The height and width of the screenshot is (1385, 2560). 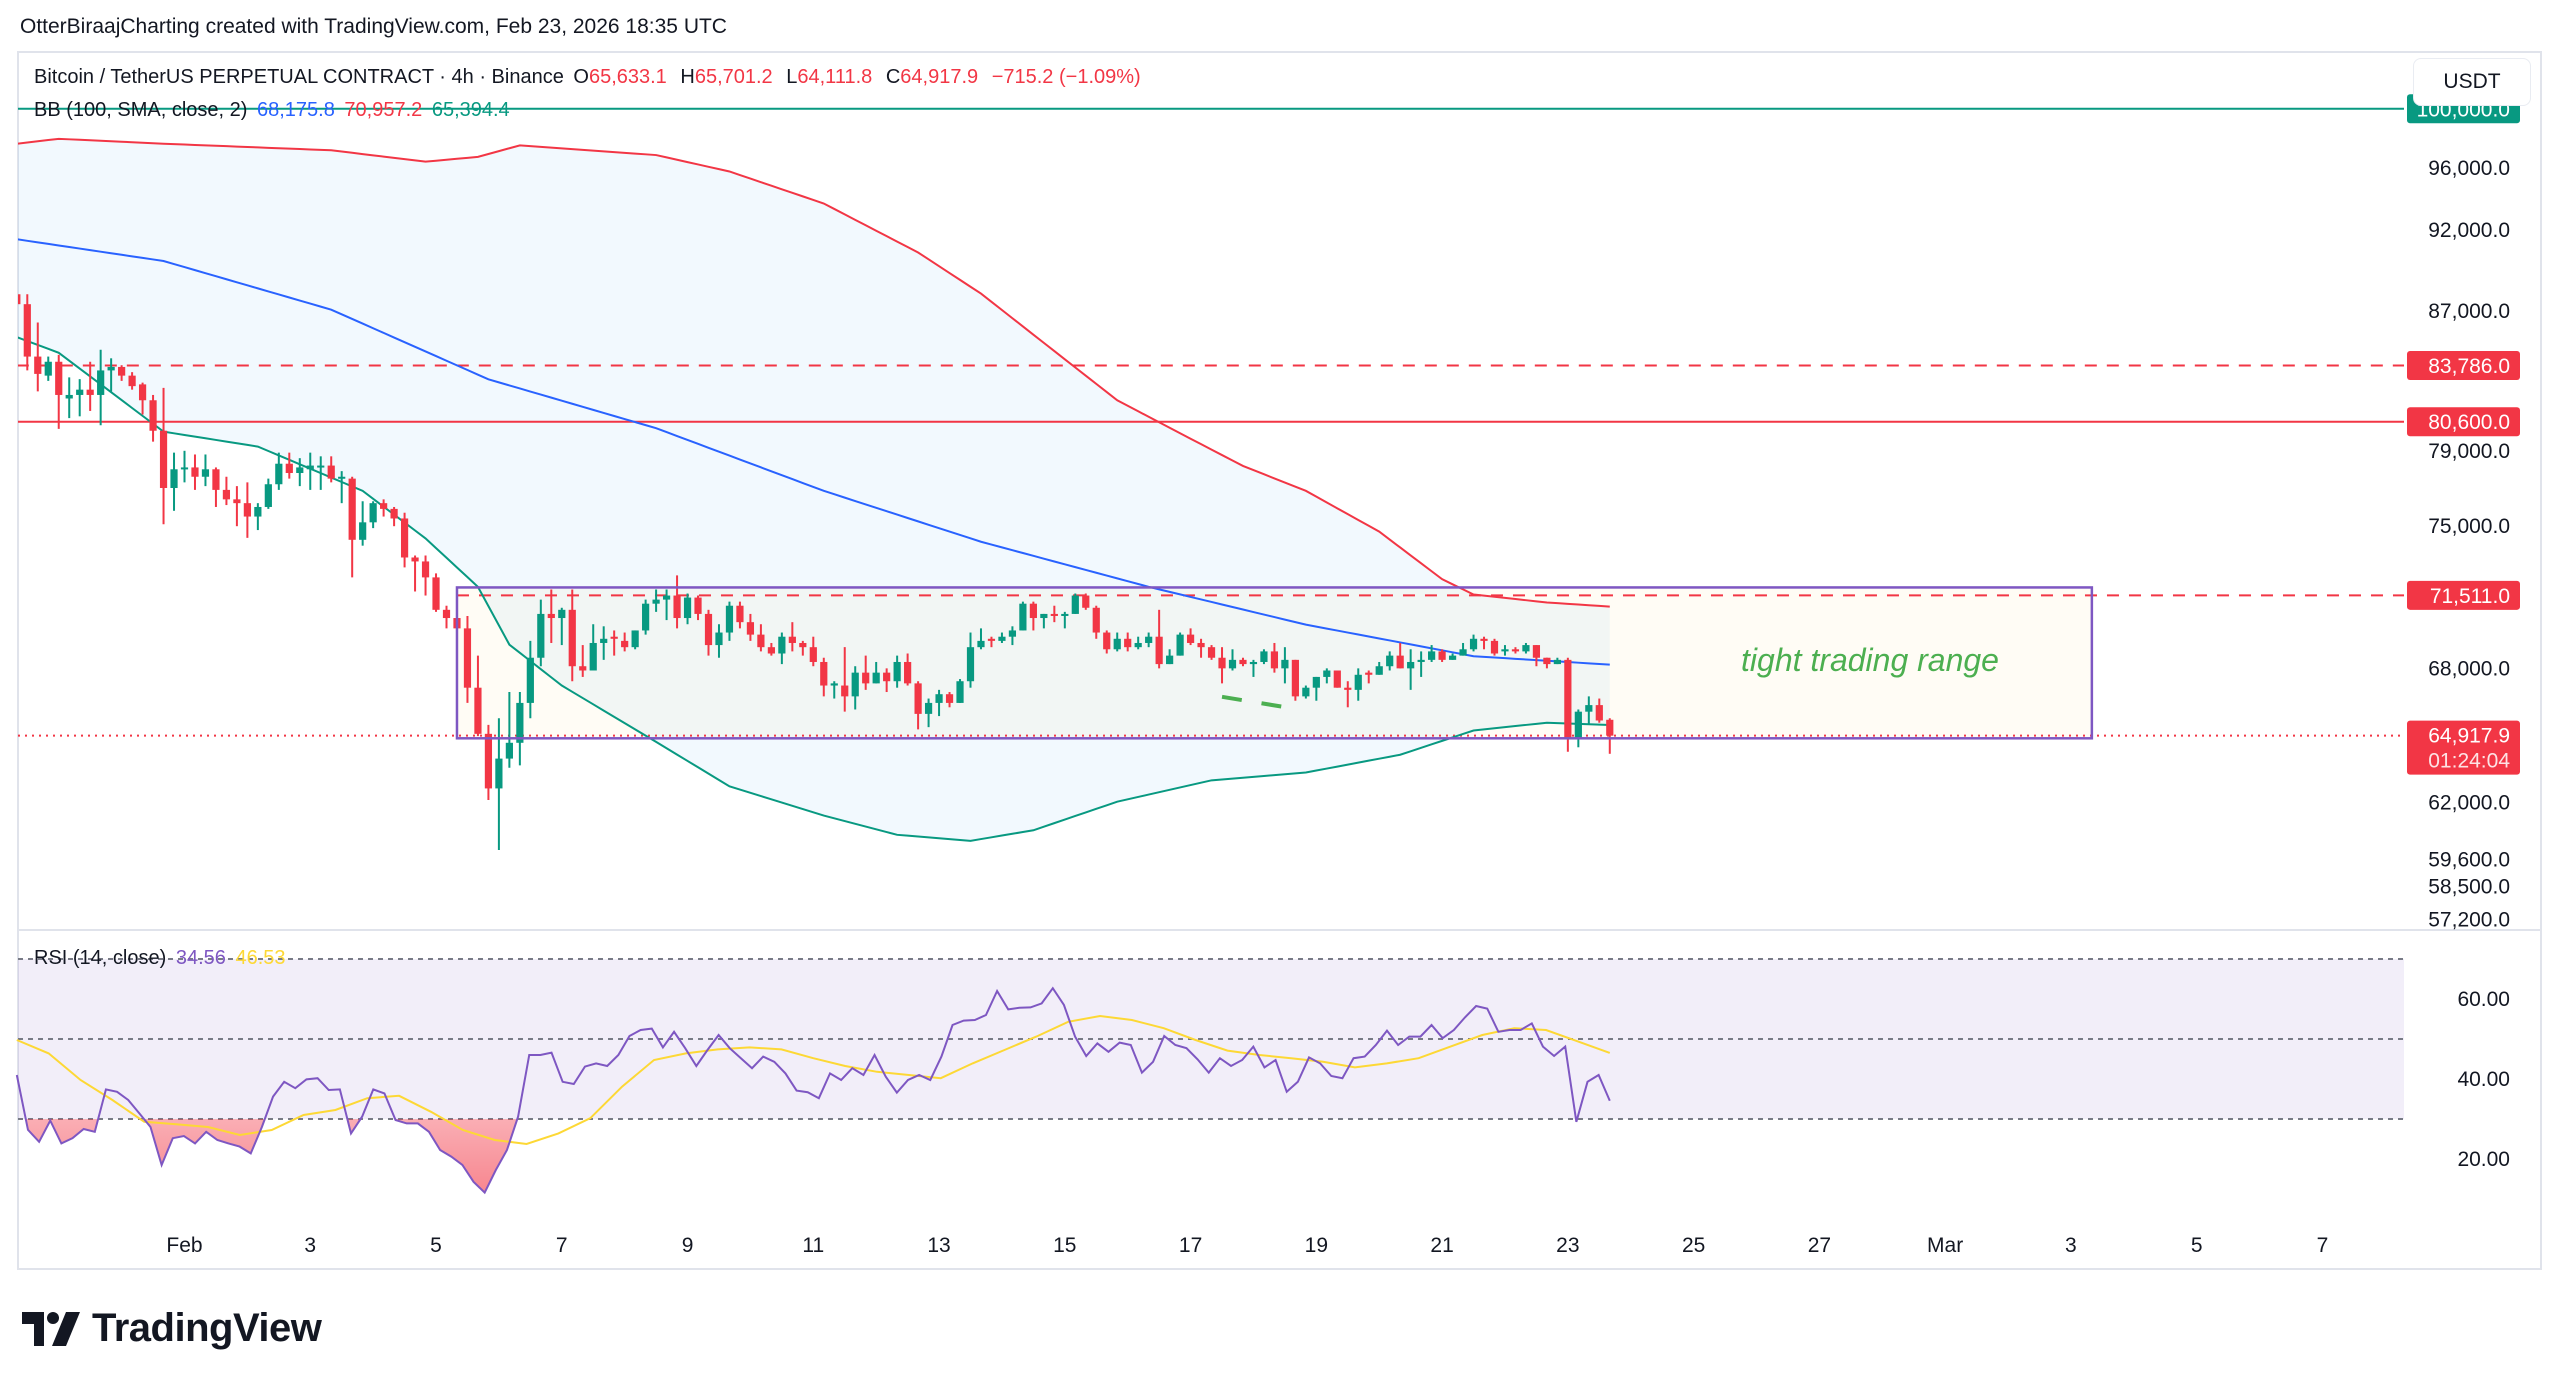 What do you see at coordinates (2463, 747) in the screenshot?
I see `last-price-badge: 64,917.901:24:04` at bounding box center [2463, 747].